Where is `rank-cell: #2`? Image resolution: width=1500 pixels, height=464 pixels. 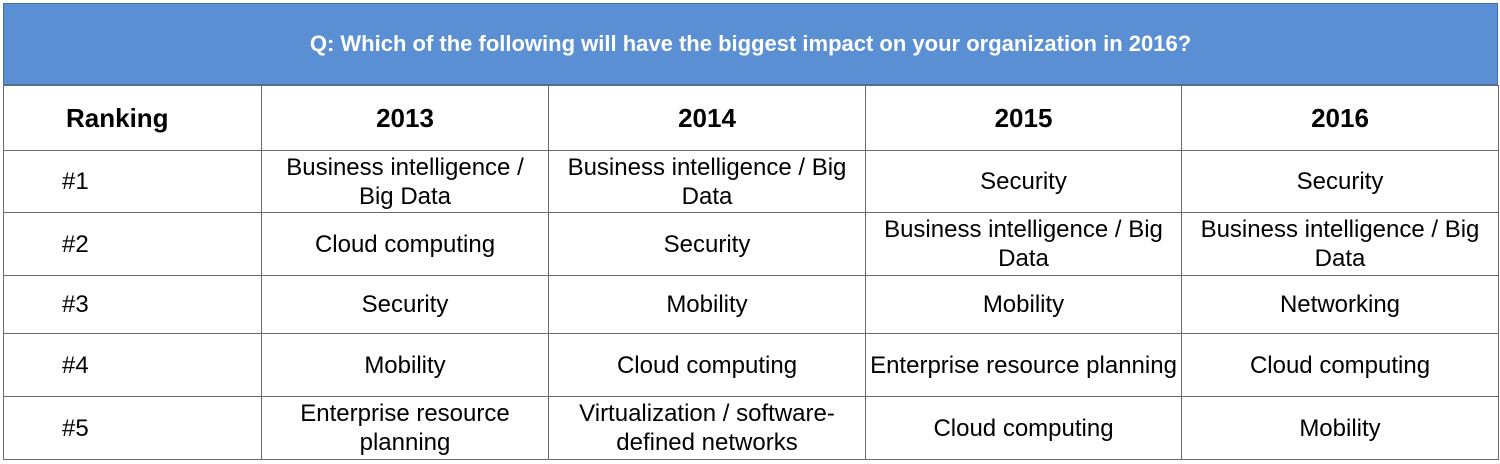
rank-cell: #2 is located at coordinates (132, 244).